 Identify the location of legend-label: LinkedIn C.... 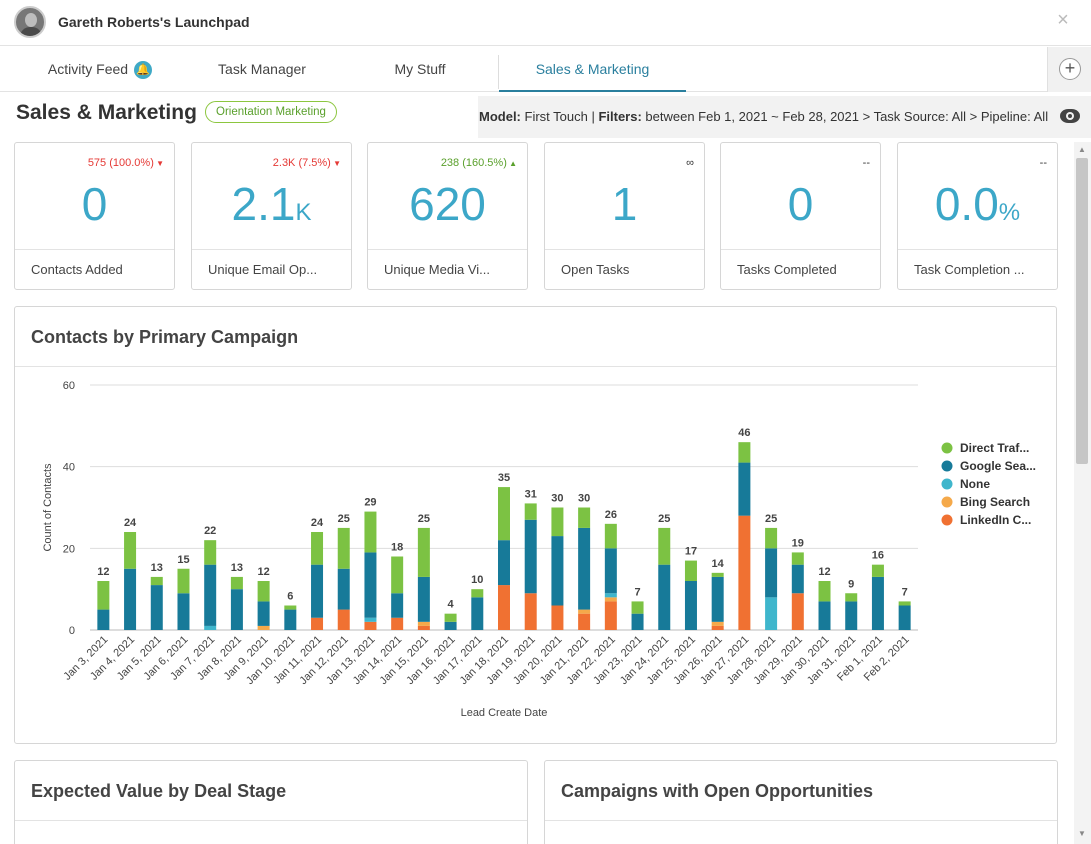
(995, 520).